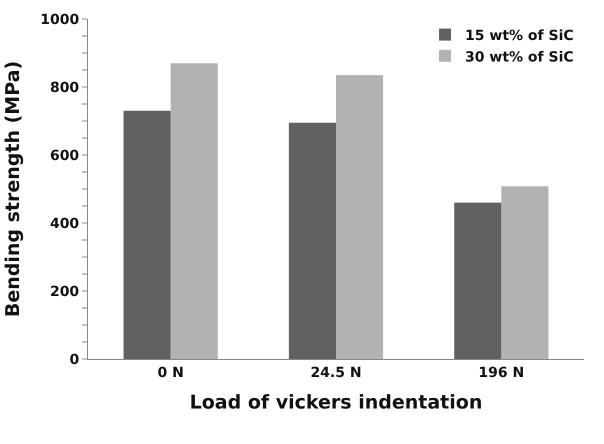 The width and height of the screenshot is (604, 444). What do you see at coordinates (519, 57) in the screenshot?
I see `legend-label: 30 wt% of SiC` at bounding box center [519, 57].